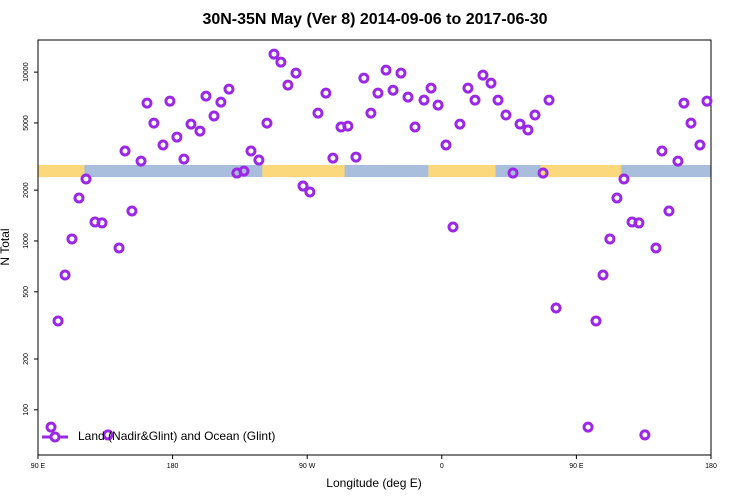 Image resolution: width=750 pixels, height=500 pixels. I want to click on y-axis-label: N Total, so click(6, 246).